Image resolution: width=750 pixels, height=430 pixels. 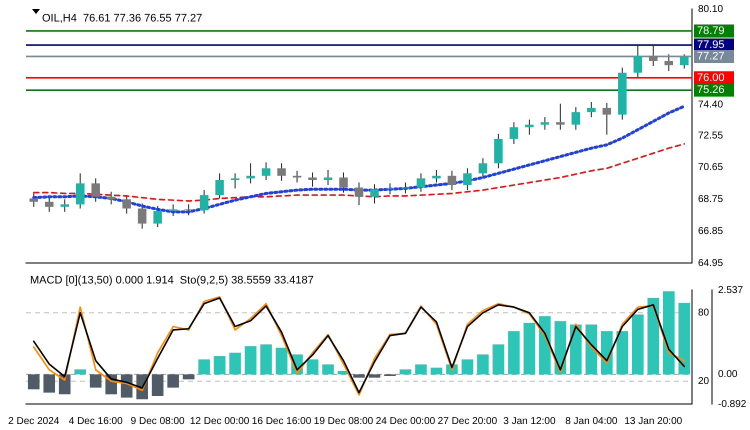 What do you see at coordinates (653, 421) in the screenshot?
I see `x-tick-label: 13 Jan 20:00` at bounding box center [653, 421].